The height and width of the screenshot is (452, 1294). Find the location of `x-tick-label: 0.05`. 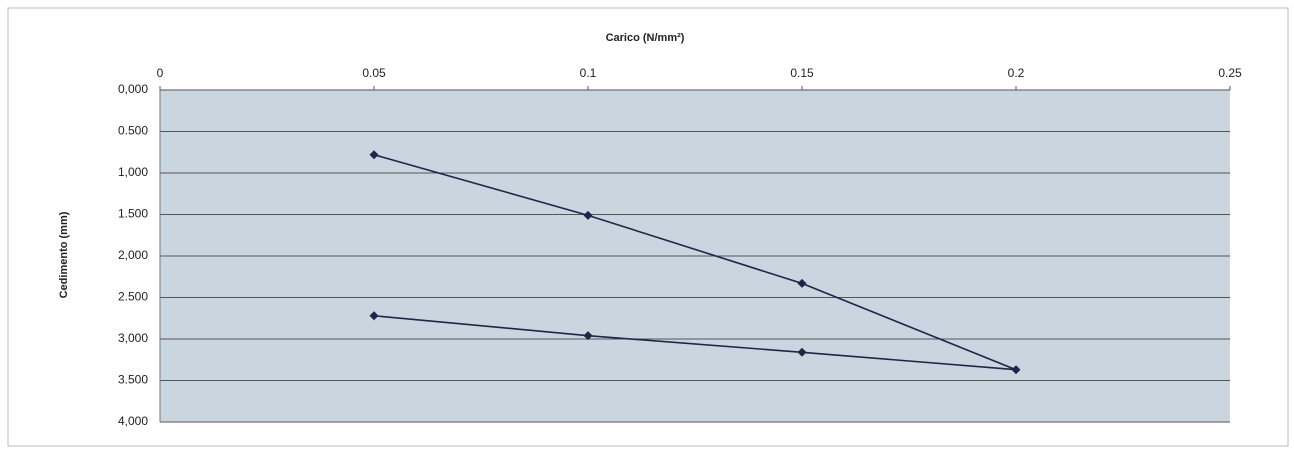

x-tick-label: 0.05 is located at coordinates (374, 73).